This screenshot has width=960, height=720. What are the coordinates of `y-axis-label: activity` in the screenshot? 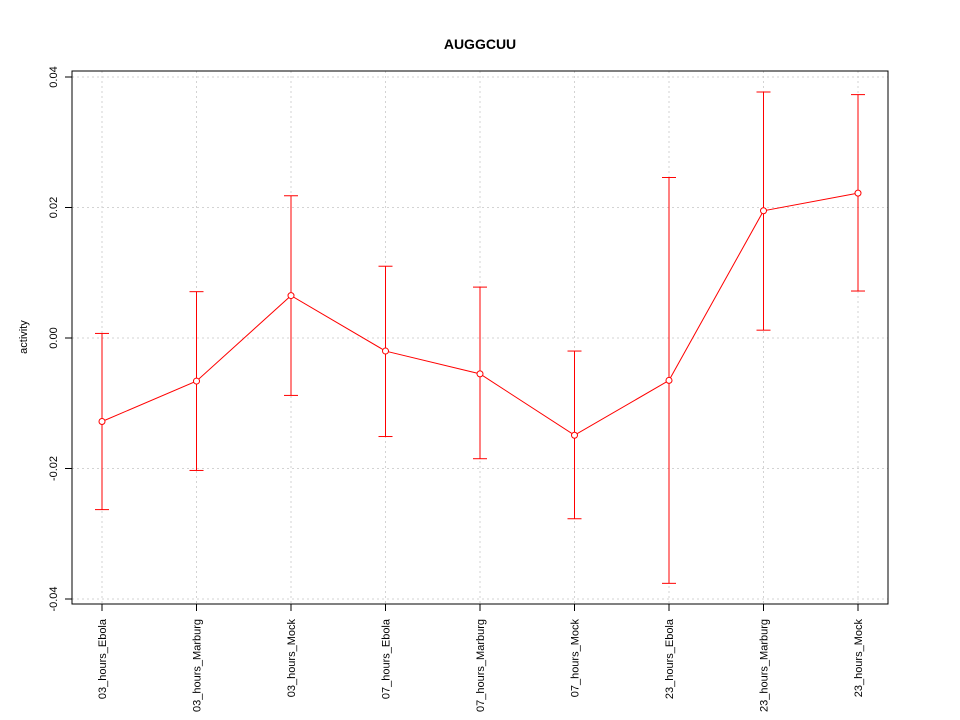 It's located at (24, 337).